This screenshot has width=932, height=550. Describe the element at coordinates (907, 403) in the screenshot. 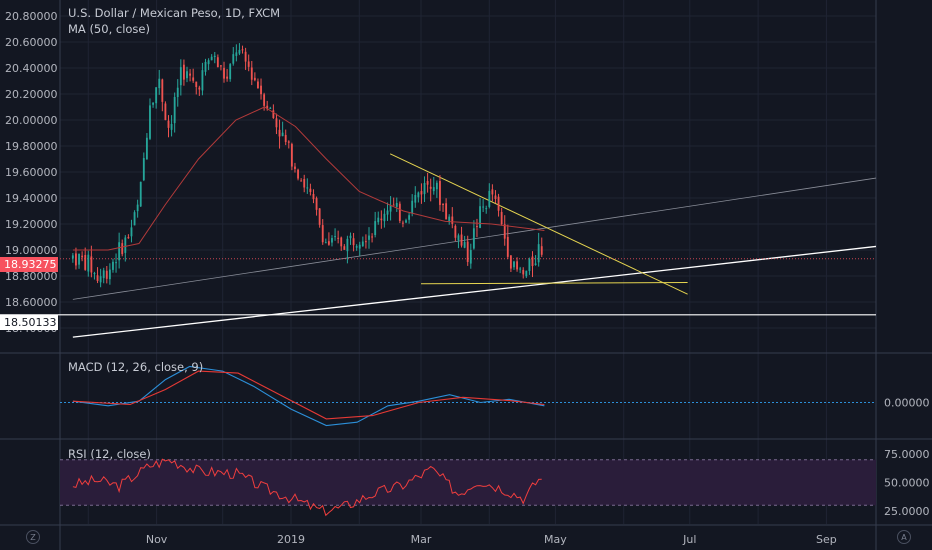

I see `macd-tick-label: 0.00000` at that location.